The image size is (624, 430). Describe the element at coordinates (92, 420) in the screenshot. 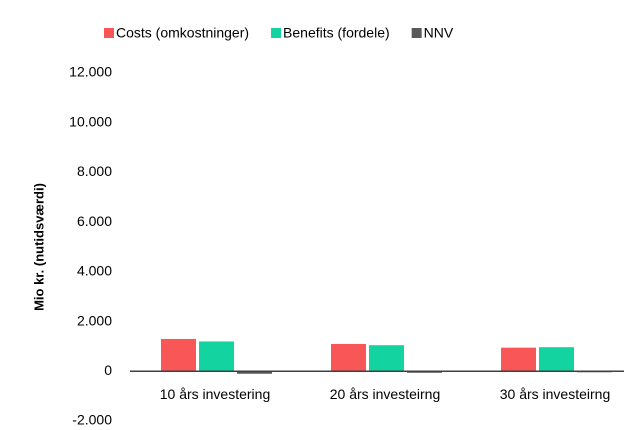

I see `y-tick-label: -2.000` at that location.